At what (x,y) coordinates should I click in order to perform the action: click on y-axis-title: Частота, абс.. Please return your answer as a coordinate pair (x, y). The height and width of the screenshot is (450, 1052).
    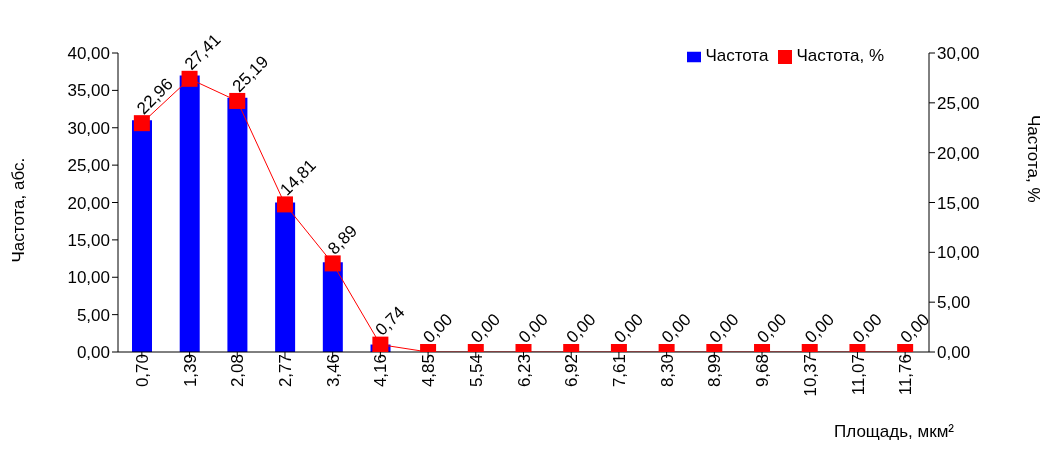
    Looking at the image, I should click on (19, 210).